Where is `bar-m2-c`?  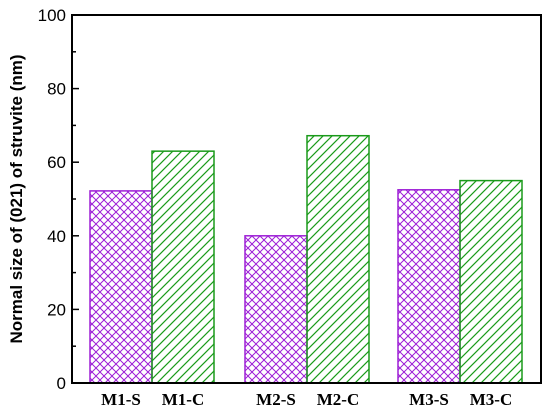
bar-m2-c is located at coordinates (338, 259).